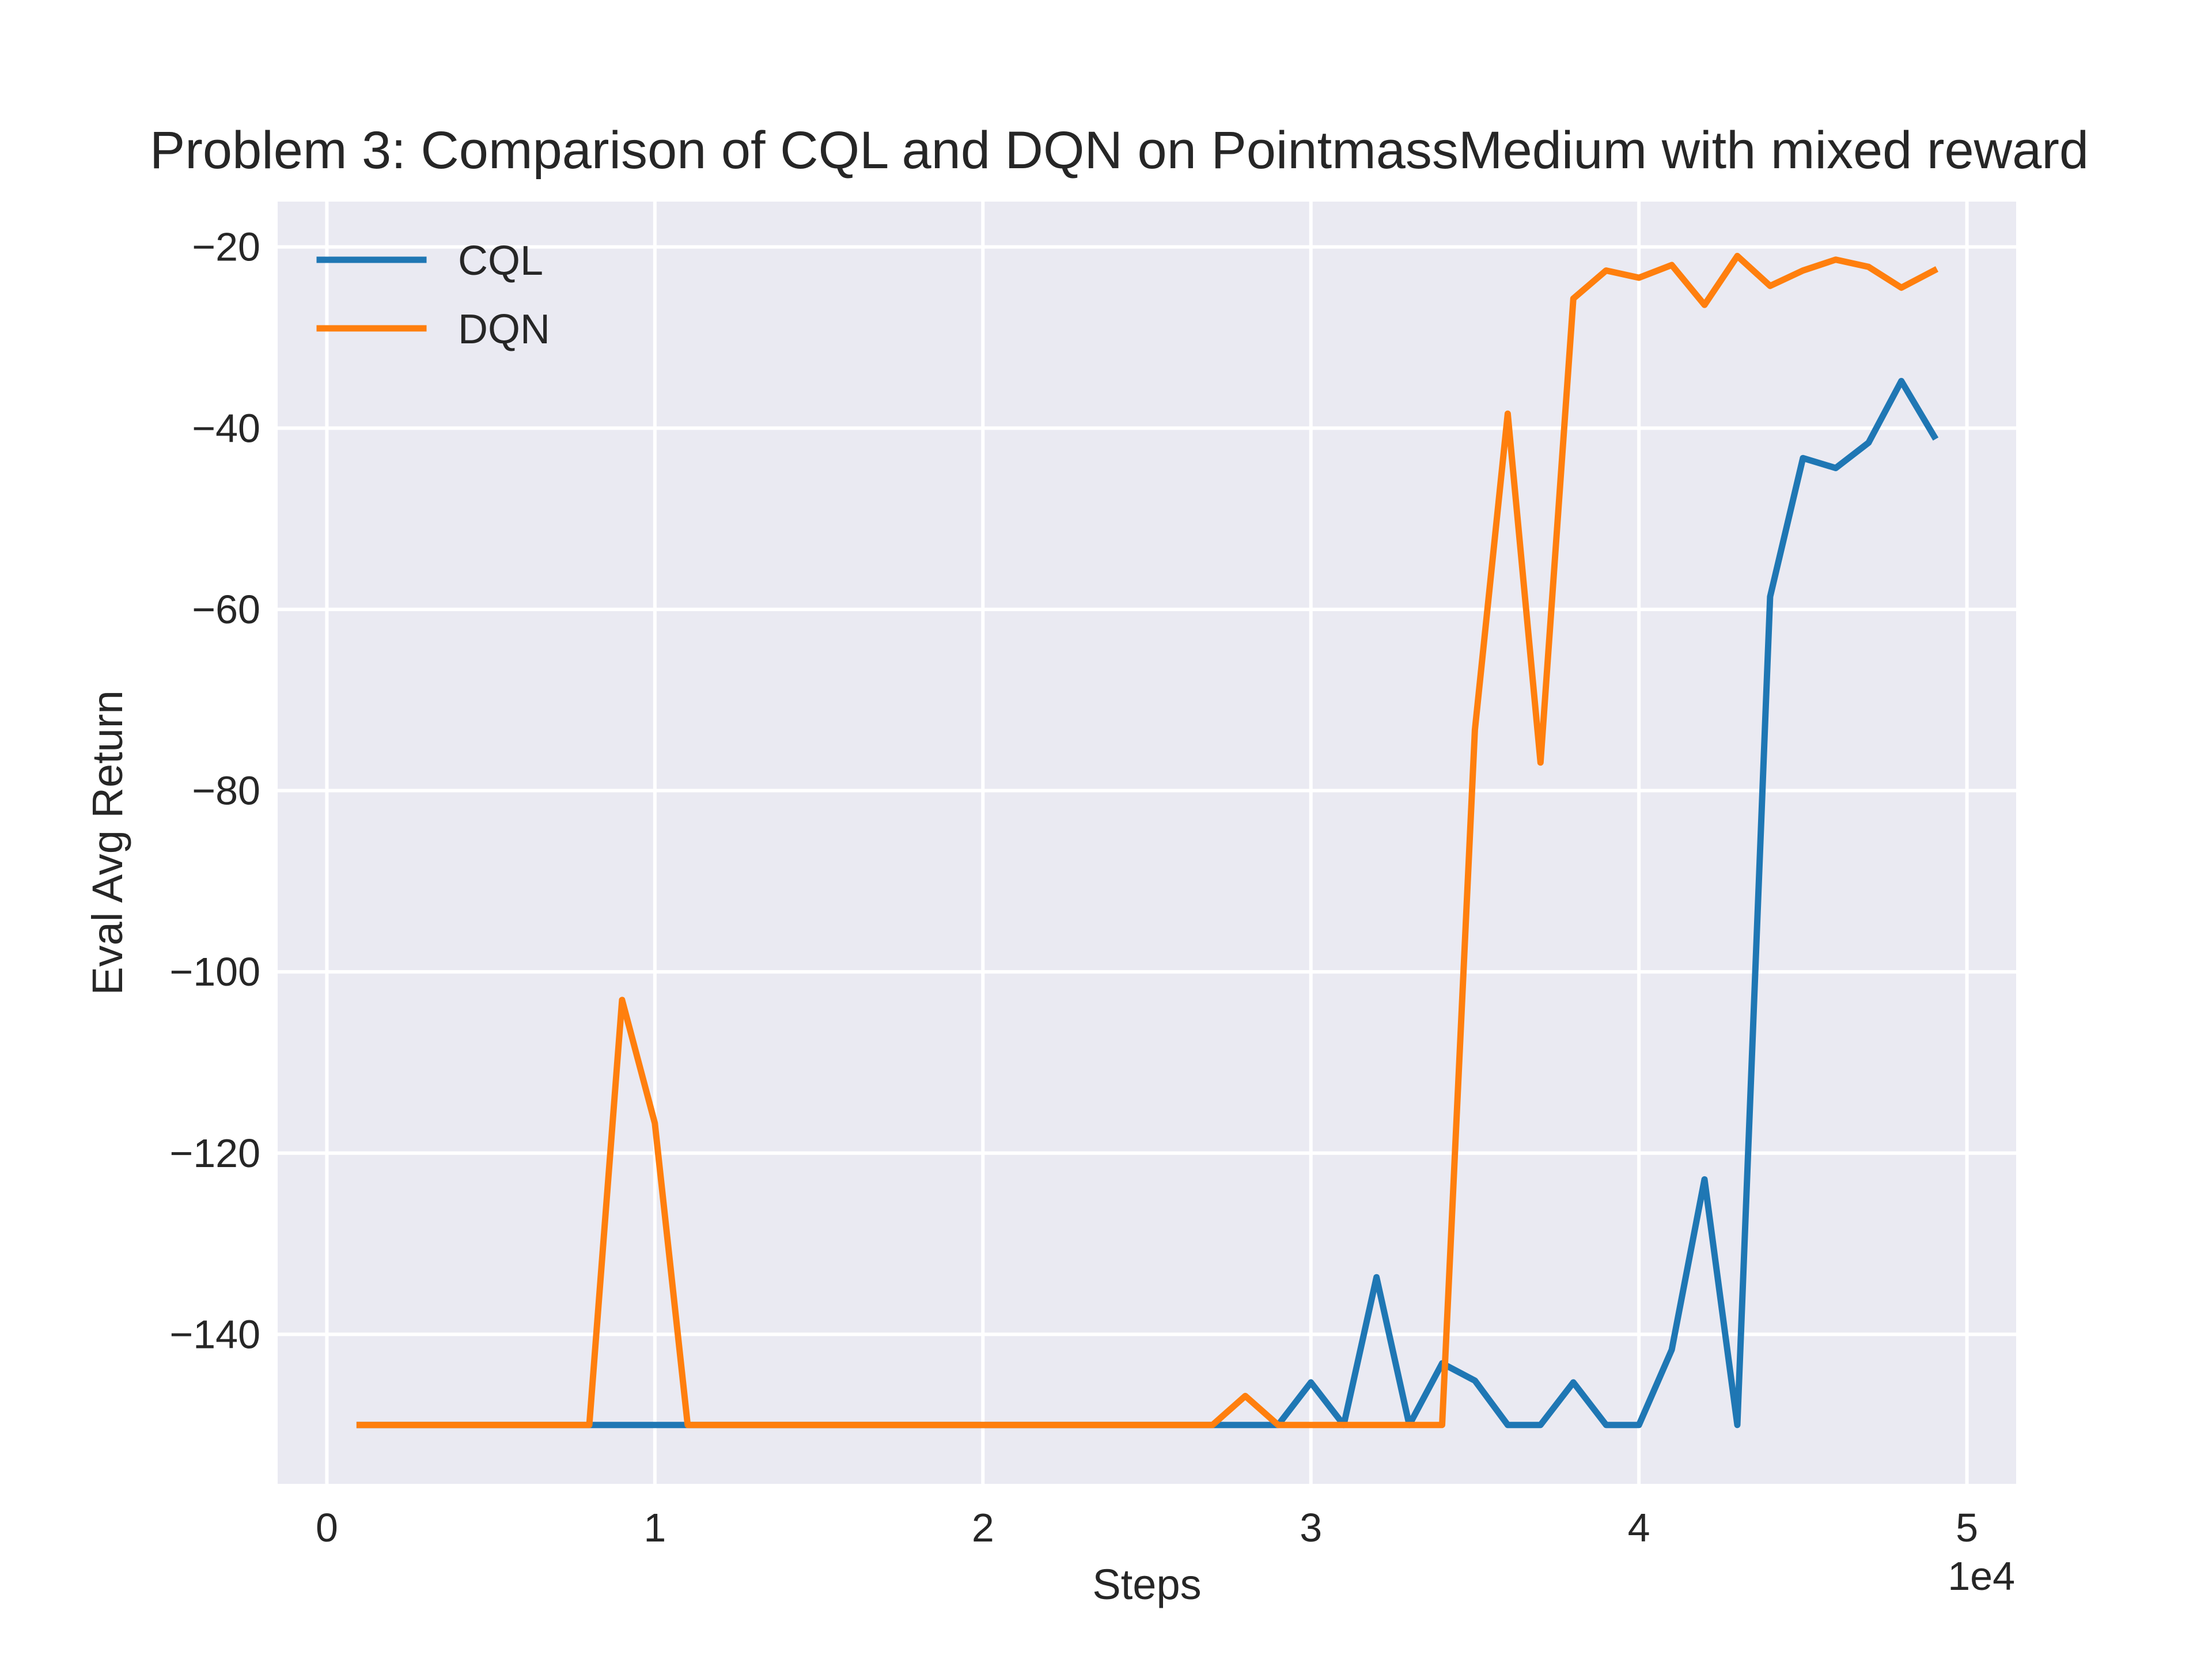  What do you see at coordinates (500, 261) in the screenshot?
I see `legend-label-cql: CQL` at bounding box center [500, 261].